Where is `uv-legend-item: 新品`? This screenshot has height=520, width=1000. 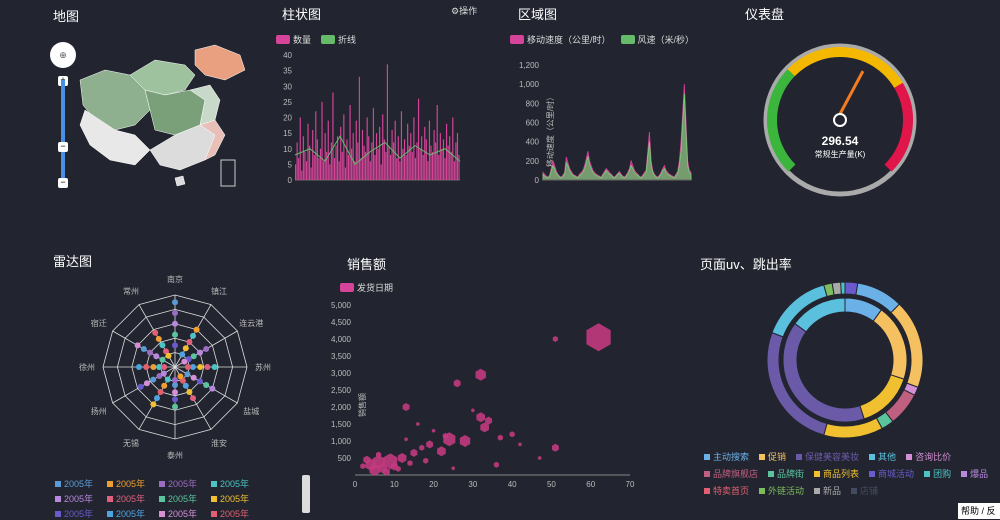 uv-legend-item: 新品 is located at coordinates (827, 490).